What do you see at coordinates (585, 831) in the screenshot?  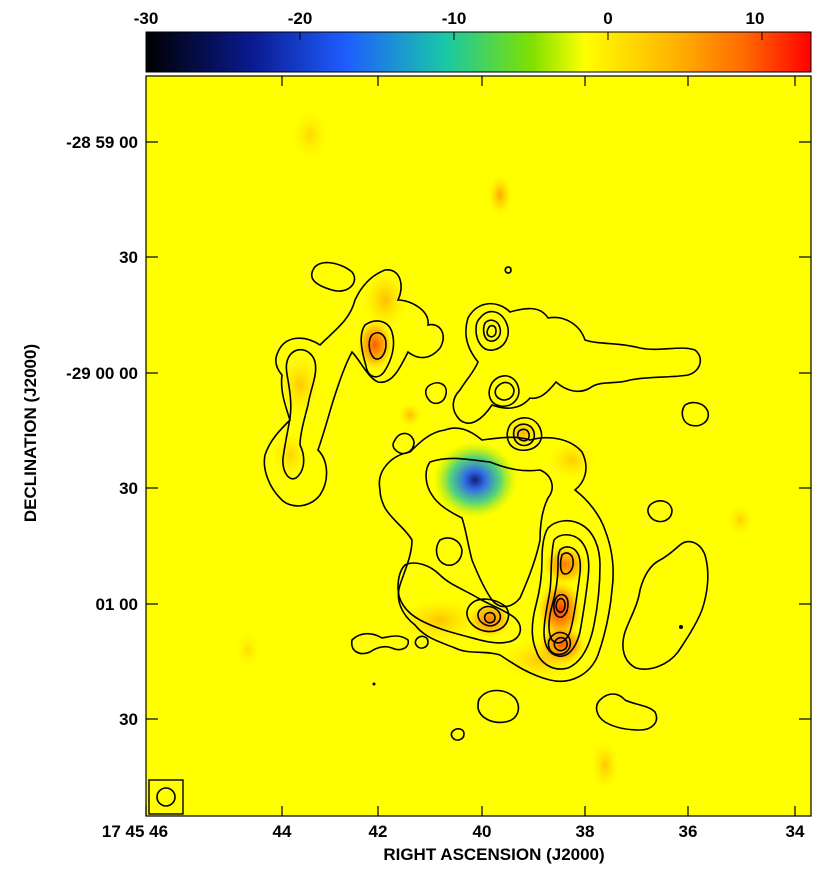 I see `x-tick-label: 38` at bounding box center [585, 831].